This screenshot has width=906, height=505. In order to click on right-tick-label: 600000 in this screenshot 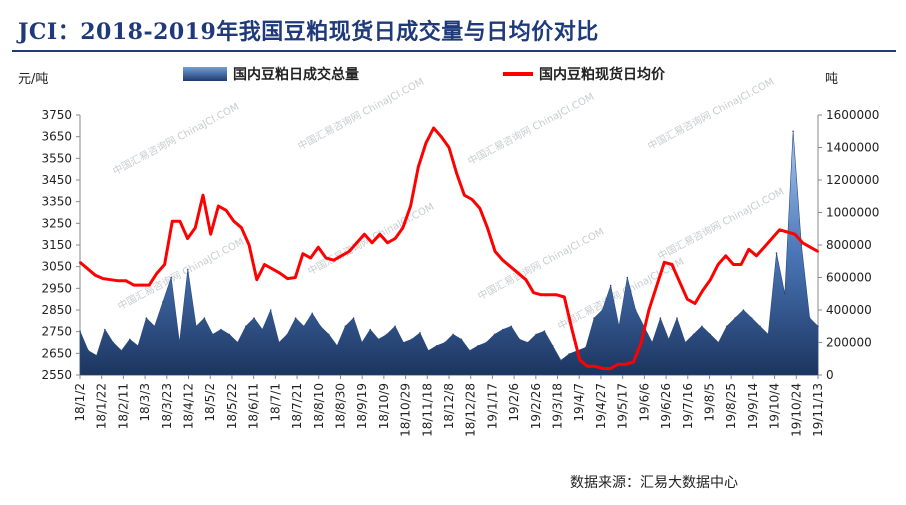, I will do `click(849, 278)`.